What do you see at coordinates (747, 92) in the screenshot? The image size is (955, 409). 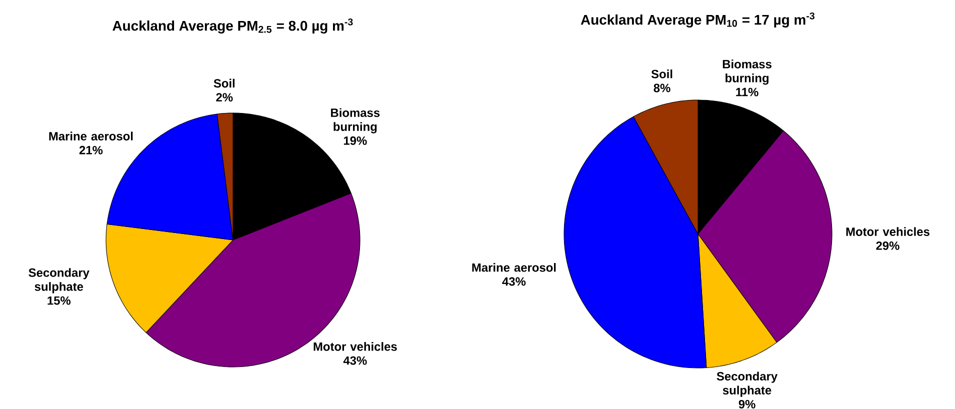 I see `data-label: 11%` at bounding box center [747, 92].